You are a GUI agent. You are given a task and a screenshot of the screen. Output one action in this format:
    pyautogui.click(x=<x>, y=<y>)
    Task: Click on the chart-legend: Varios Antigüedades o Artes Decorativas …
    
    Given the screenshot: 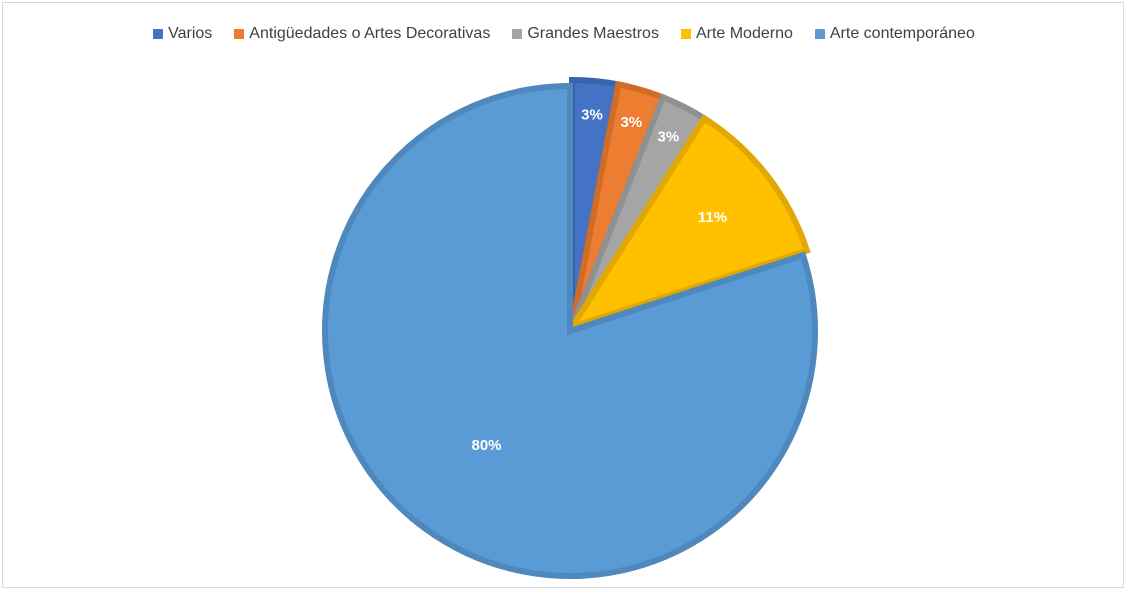 What is the action you would take?
    pyautogui.click(x=564, y=34)
    